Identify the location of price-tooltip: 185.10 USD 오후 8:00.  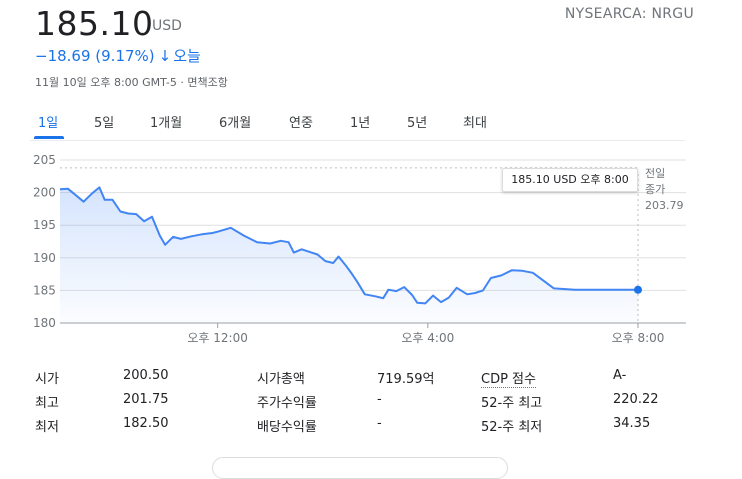
(570, 180).